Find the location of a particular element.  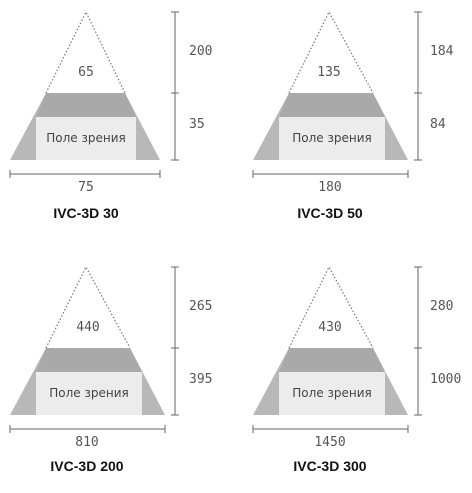

upper-height-label: 184 is located at coordinates (442, 51).